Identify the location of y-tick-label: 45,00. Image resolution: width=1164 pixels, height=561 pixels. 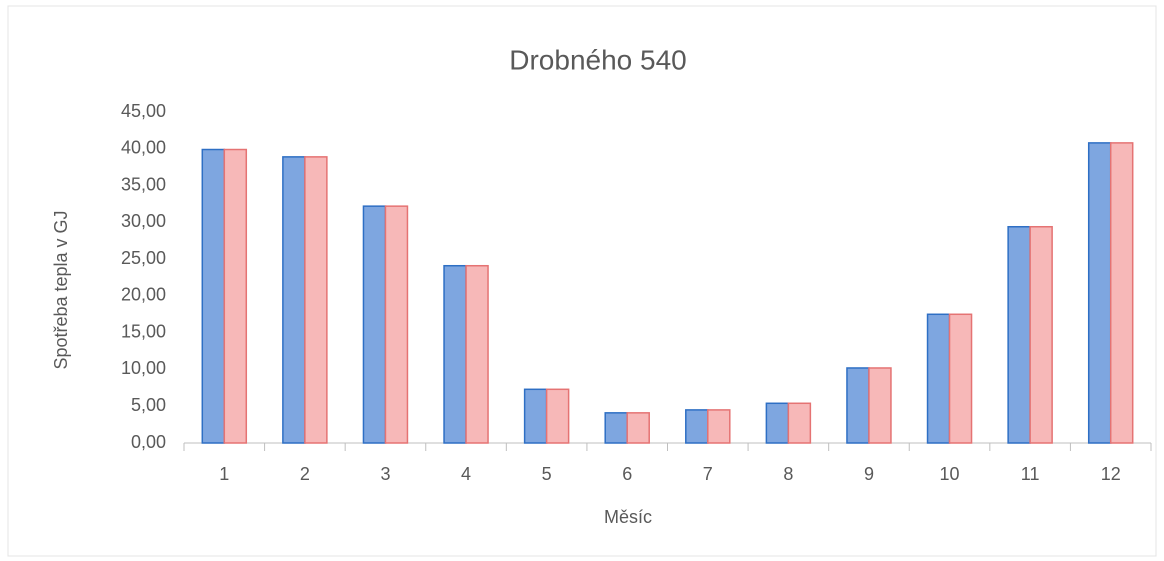
(143, 111).